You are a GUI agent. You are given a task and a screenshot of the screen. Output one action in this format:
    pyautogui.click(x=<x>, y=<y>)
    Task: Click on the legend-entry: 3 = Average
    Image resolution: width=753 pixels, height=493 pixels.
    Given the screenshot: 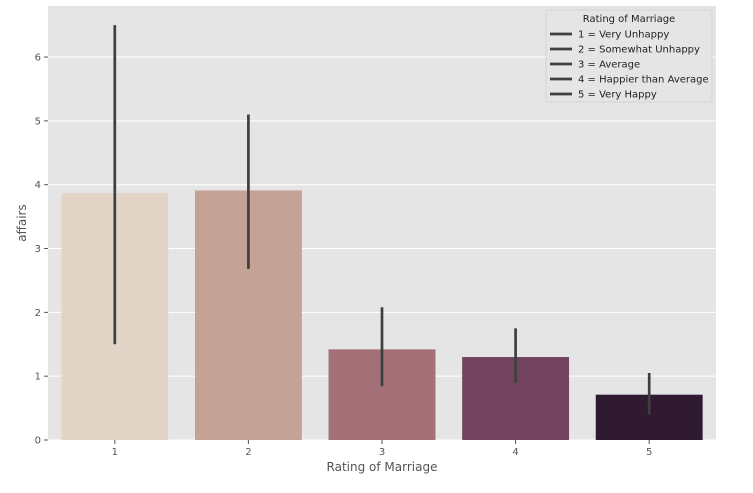 What is the action you would take?
    pyautogui.click(x=609, y=65)
    